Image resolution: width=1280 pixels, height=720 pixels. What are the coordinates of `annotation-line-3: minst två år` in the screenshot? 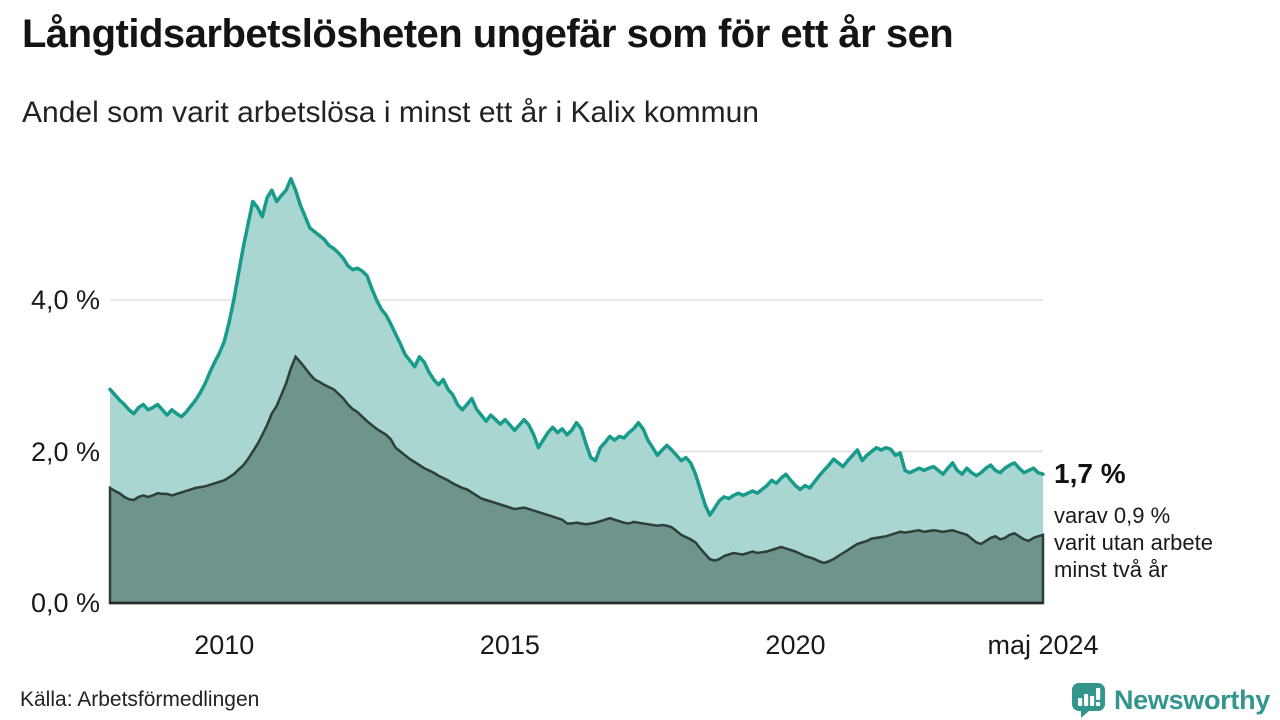 It's located at (1111, 569).